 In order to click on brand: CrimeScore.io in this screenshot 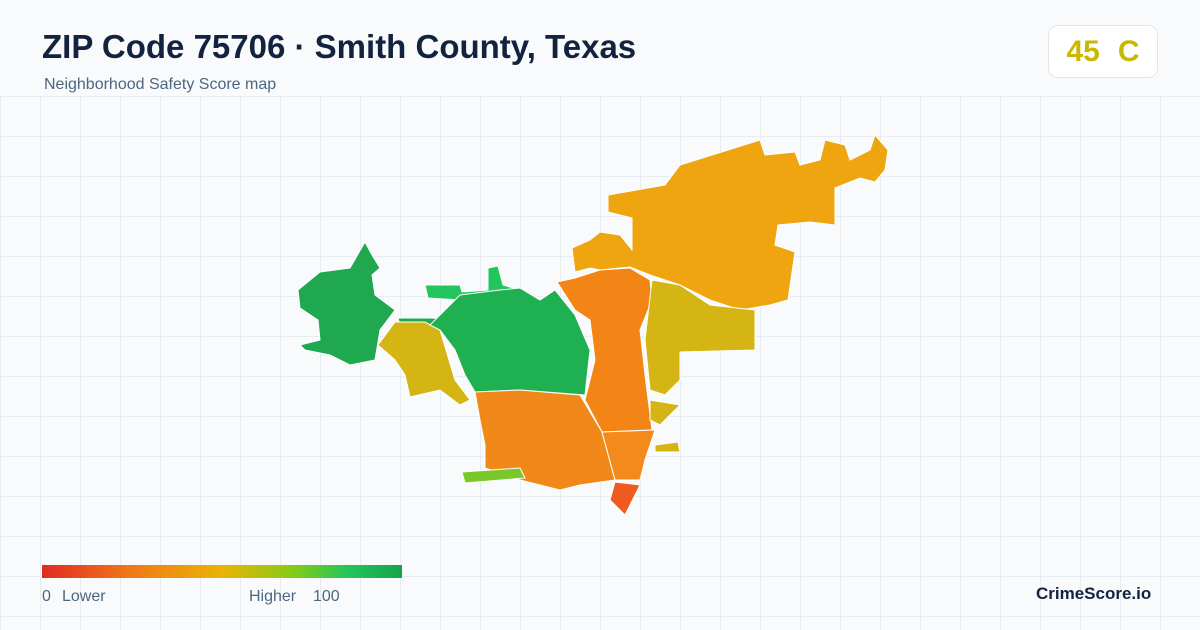, I will do `click(1094, 593)`.